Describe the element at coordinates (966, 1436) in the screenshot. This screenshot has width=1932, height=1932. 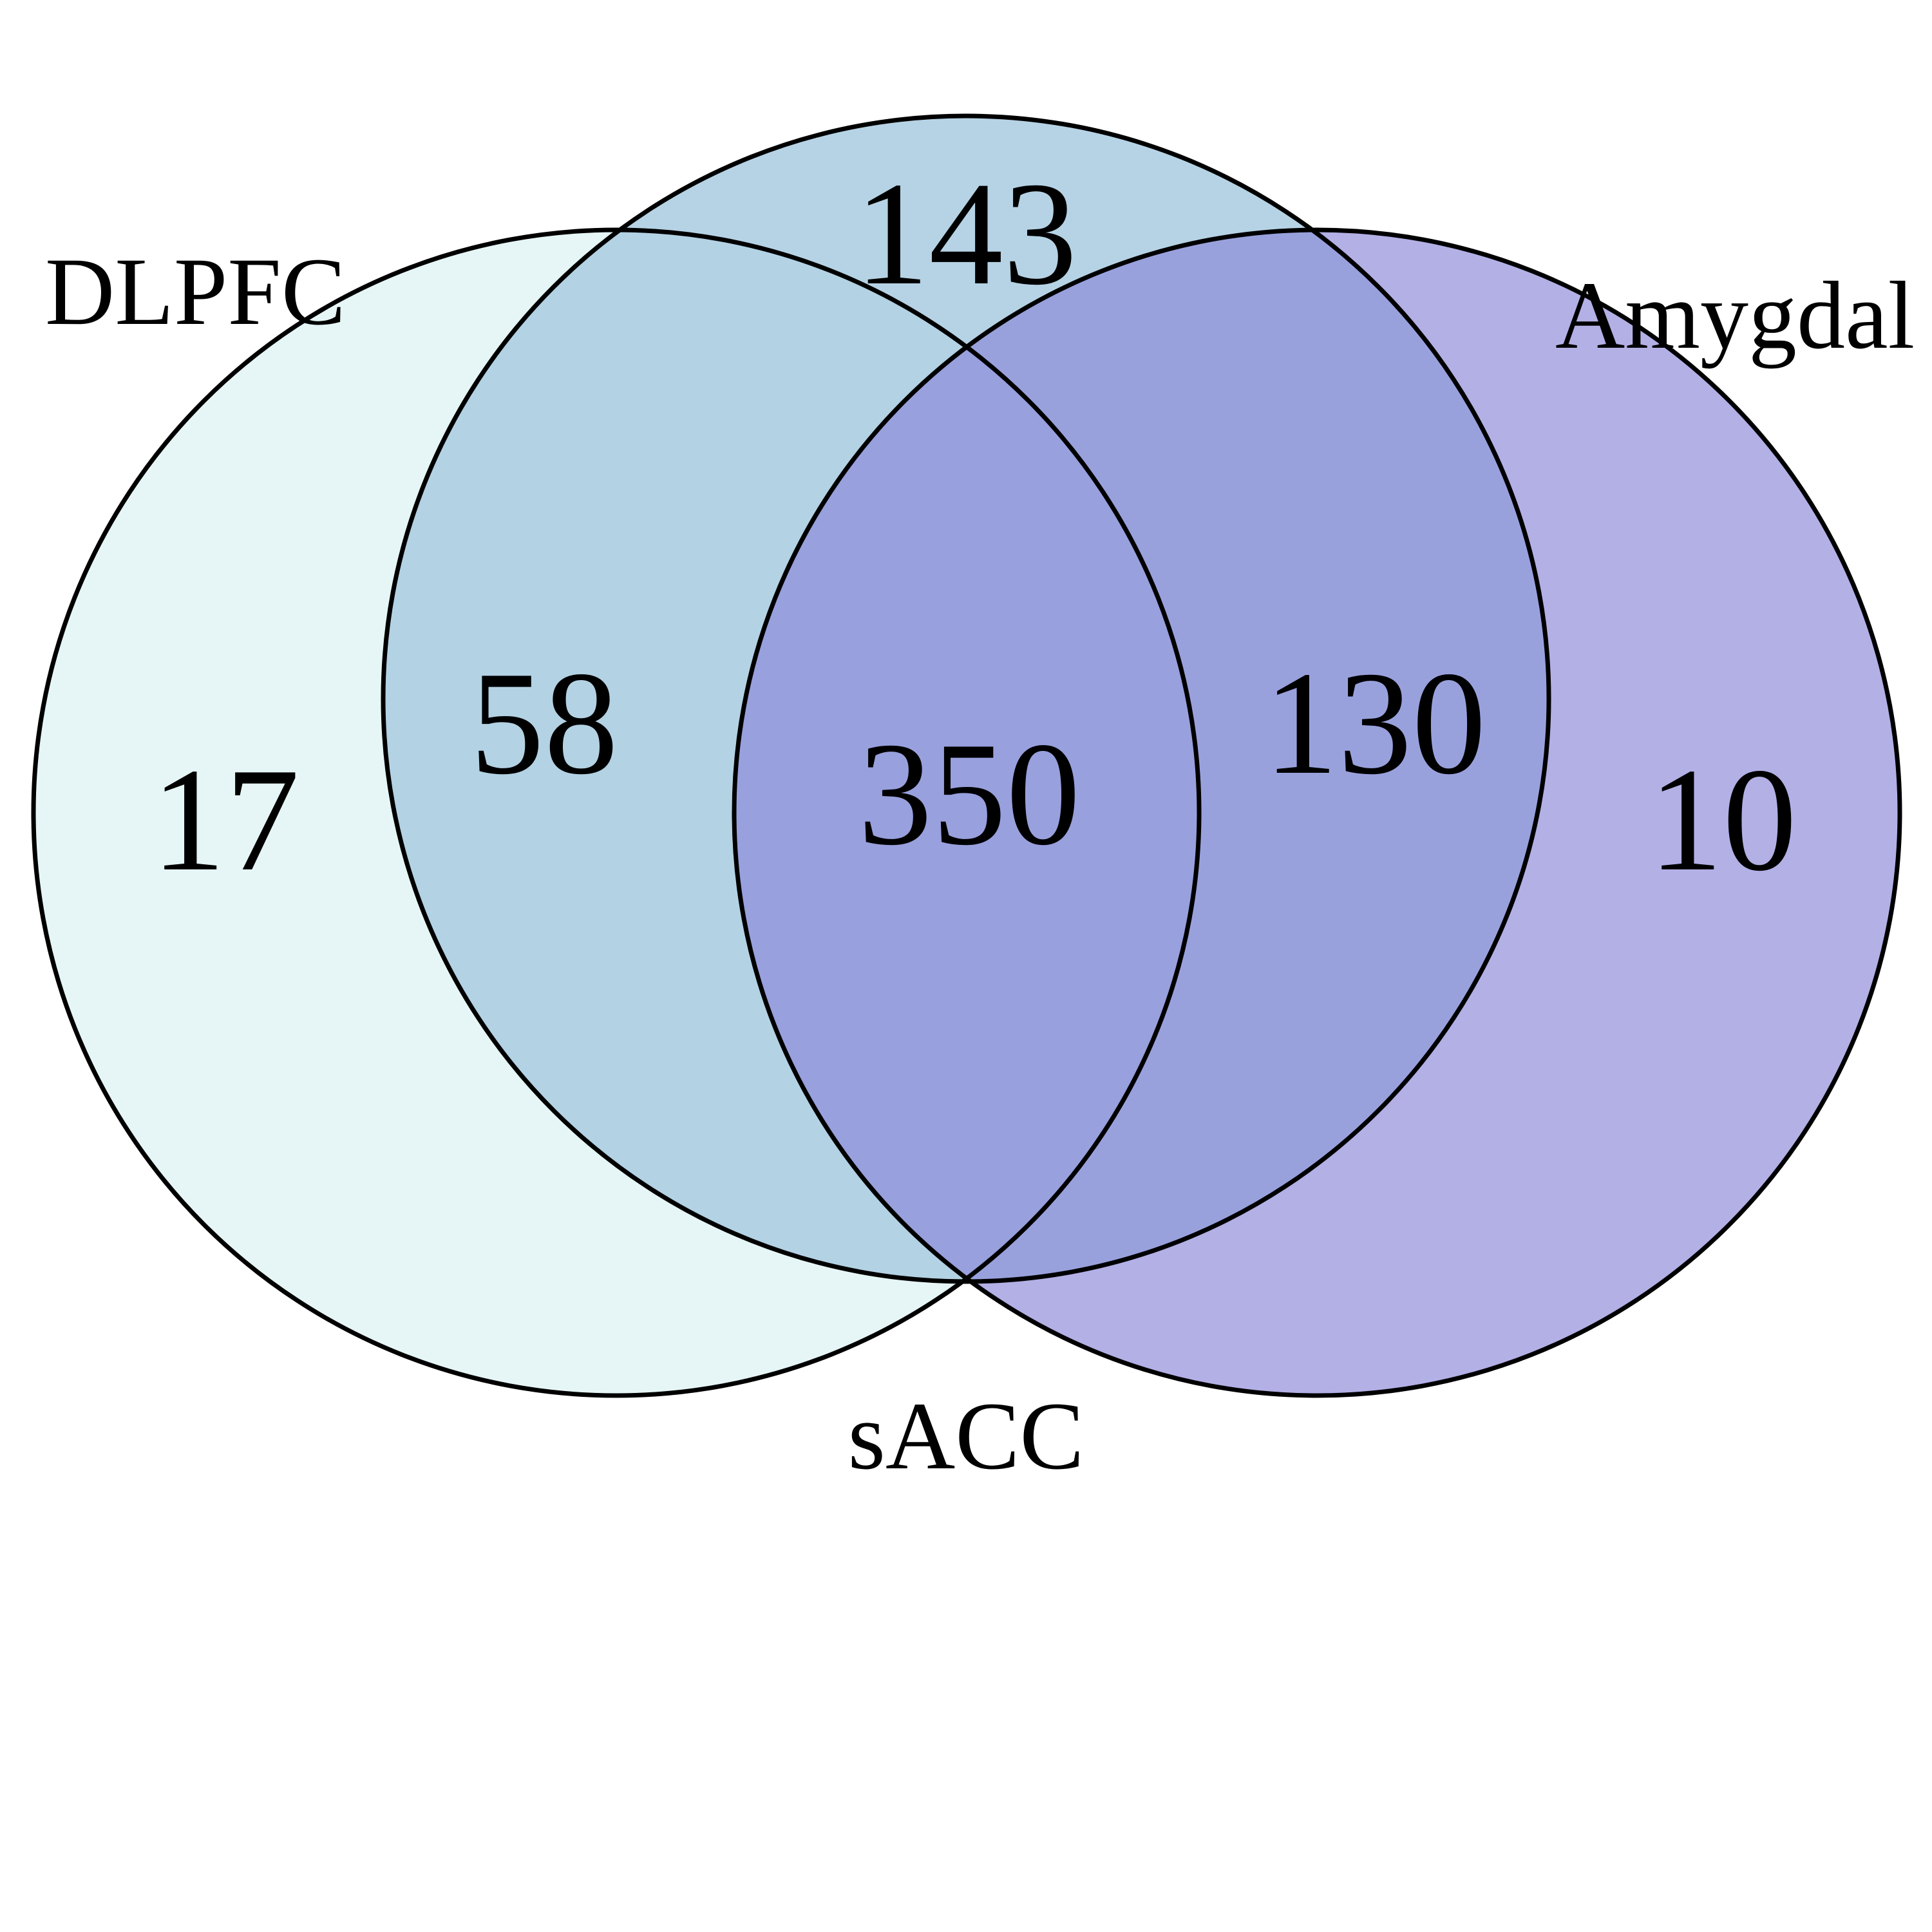
I see `label-sacc: sACC` at that location.